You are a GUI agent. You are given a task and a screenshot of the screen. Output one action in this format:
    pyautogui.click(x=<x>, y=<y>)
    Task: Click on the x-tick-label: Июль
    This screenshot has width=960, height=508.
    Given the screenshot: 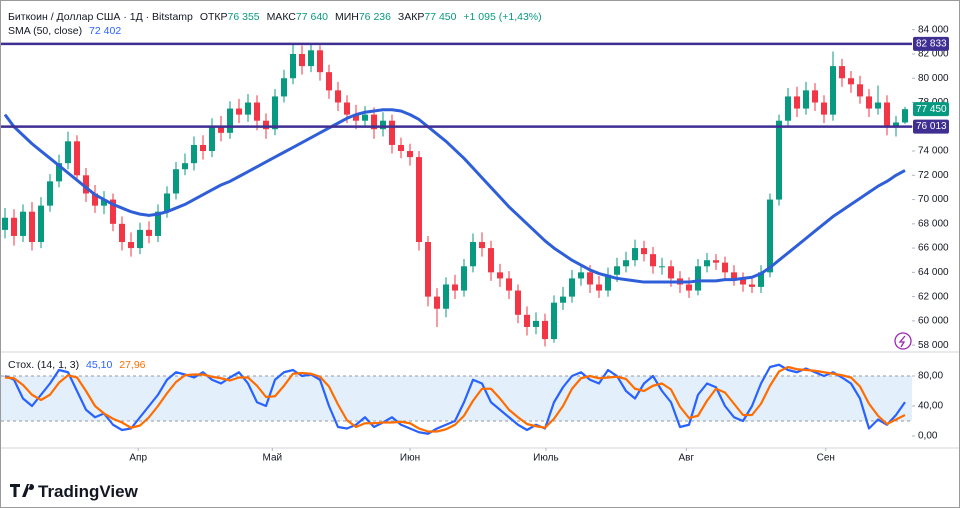 What is the action you would take?
    pyautogui.click(x=546, y=458)
    